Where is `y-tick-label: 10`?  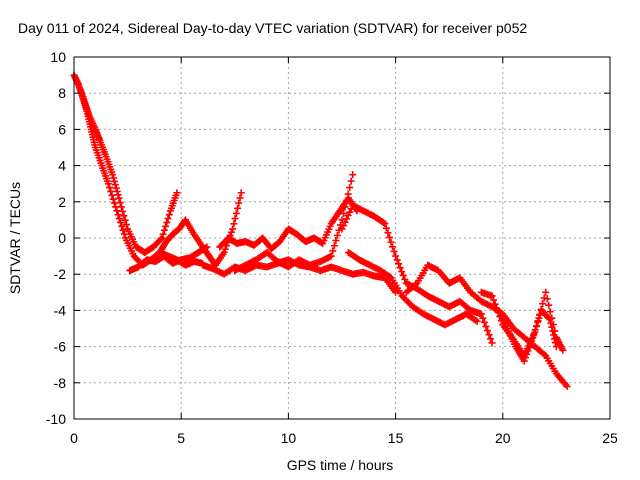
y-tick-label: 10 is located at coordinates (58, 57).